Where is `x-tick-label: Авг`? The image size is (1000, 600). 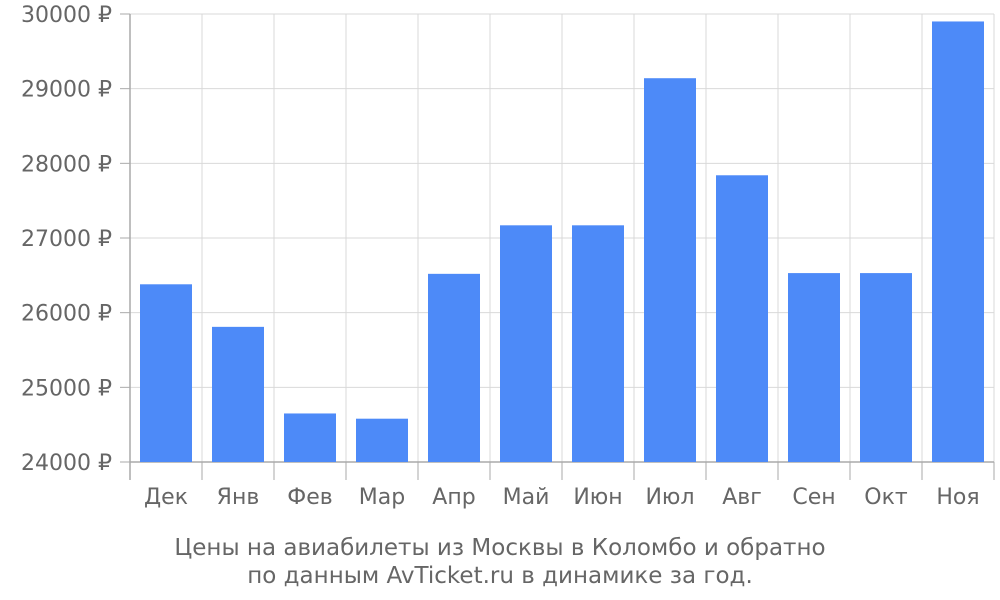 x-tick-label: Авг is located at coordinates (742, 497).